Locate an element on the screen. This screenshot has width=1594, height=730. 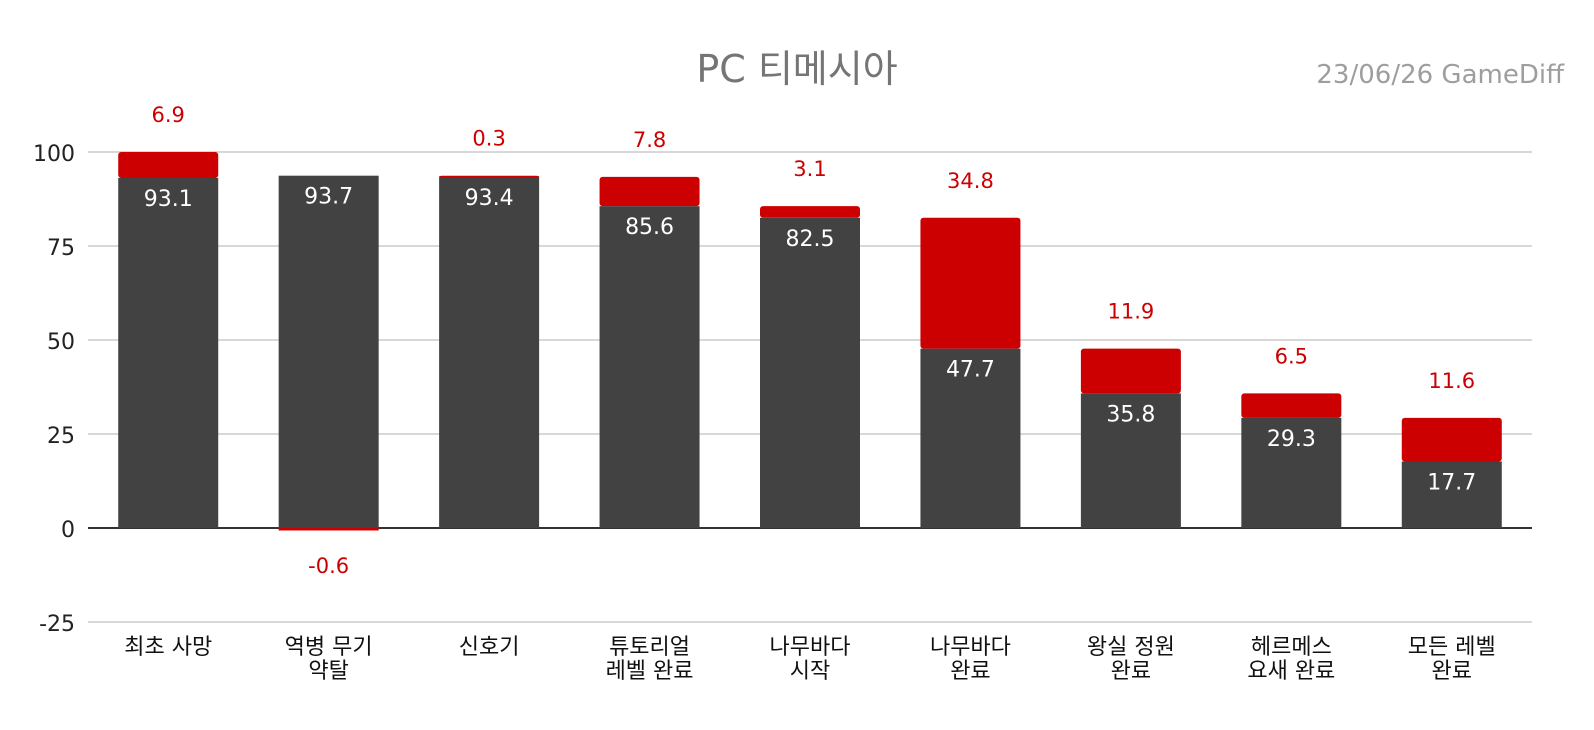
x-category-label: 튜토리얼 is located at coordinates (649, 647).